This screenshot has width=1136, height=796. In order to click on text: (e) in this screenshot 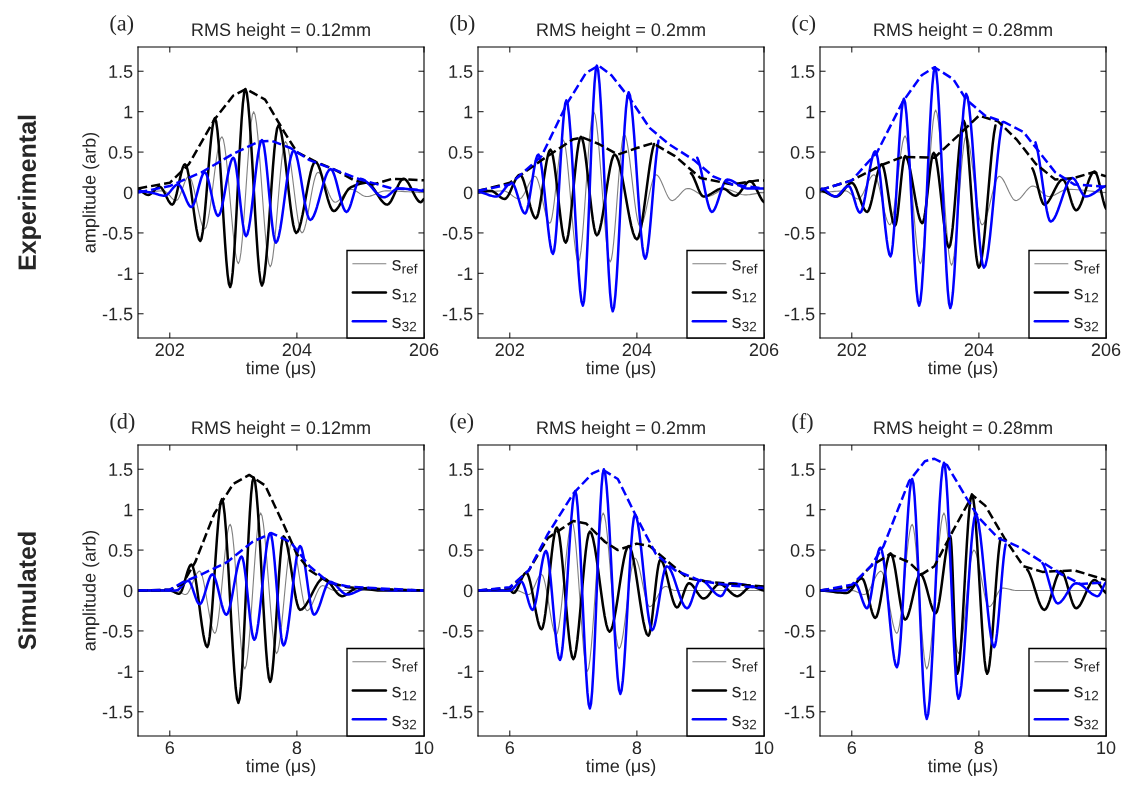, I will do `click(462, 423)`.